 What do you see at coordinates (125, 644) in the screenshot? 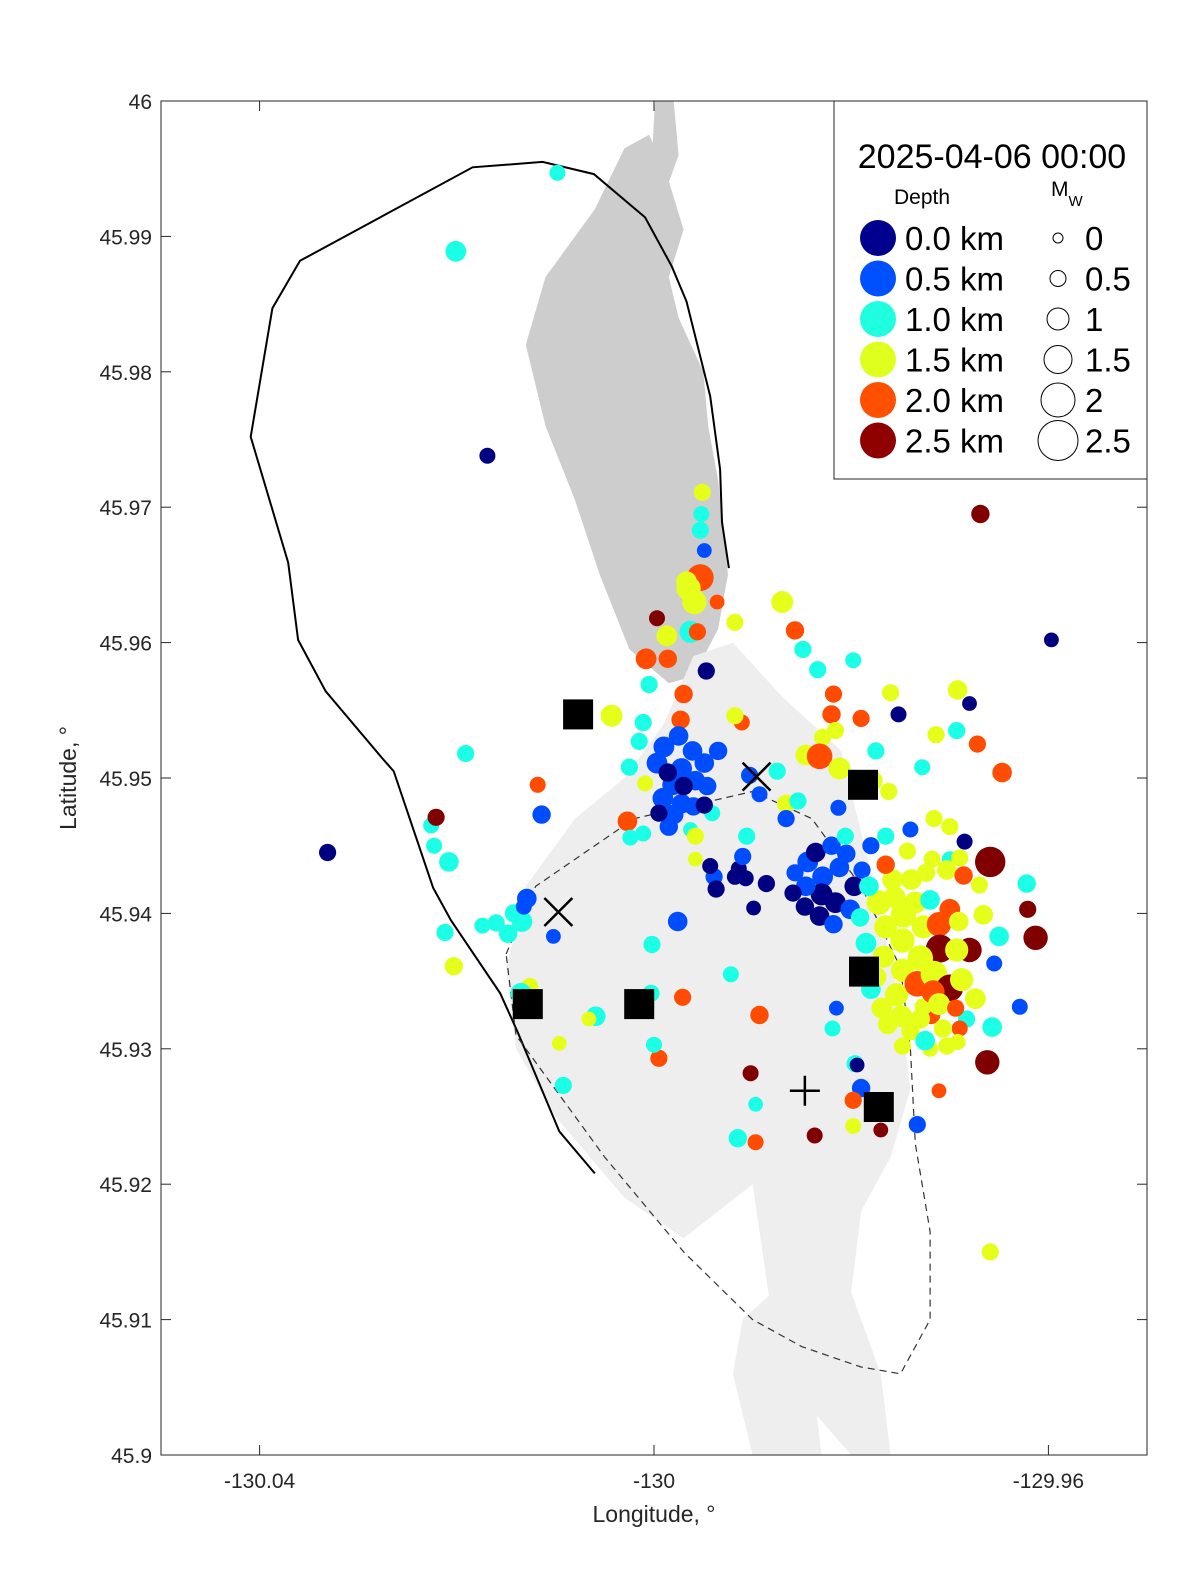
I see `y-tick-label: 45.96` at bounding box center [125, 644].